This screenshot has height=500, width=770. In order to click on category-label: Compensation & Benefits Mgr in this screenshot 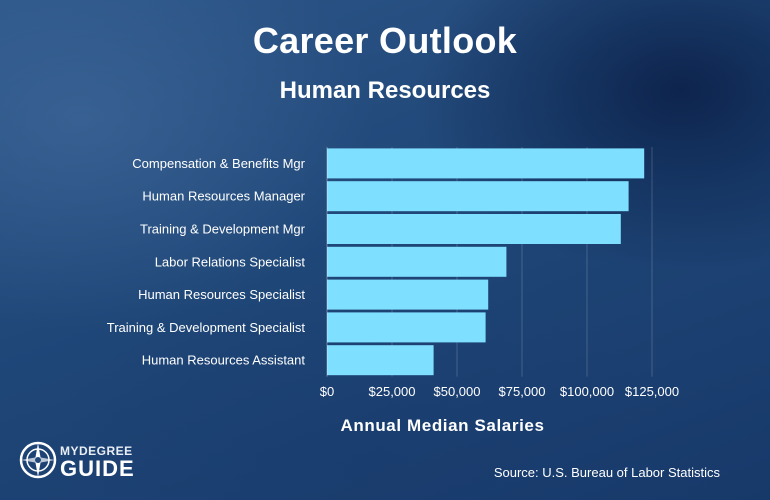, I will do `click(218, 163)`.